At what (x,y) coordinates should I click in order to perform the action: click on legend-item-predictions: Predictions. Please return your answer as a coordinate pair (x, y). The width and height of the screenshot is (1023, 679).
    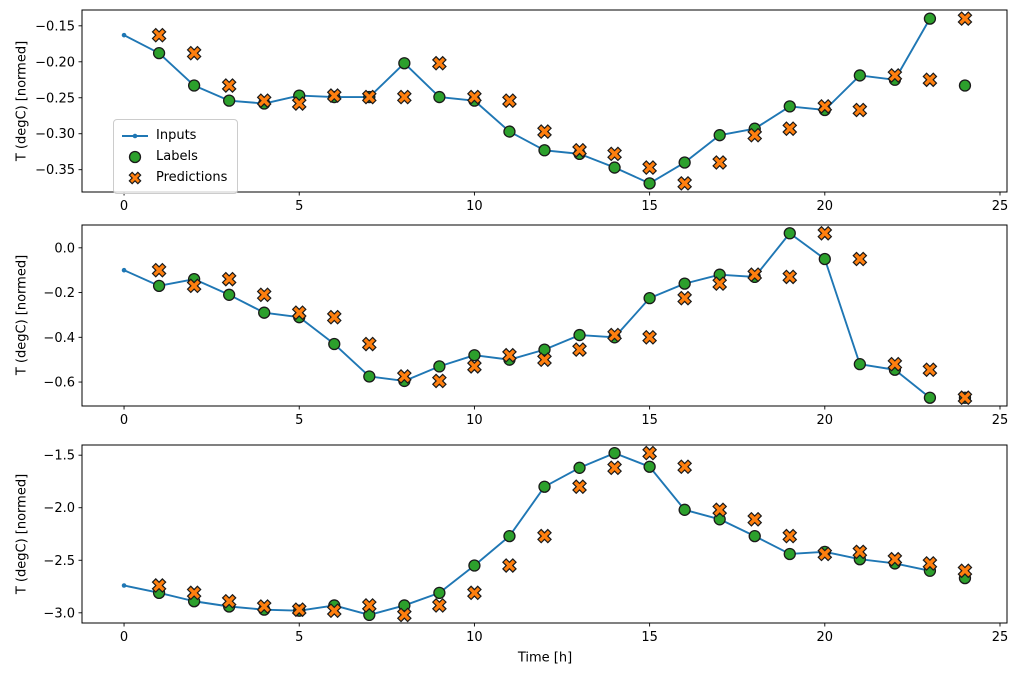
    Looking at the image, I should click on (174, 177).